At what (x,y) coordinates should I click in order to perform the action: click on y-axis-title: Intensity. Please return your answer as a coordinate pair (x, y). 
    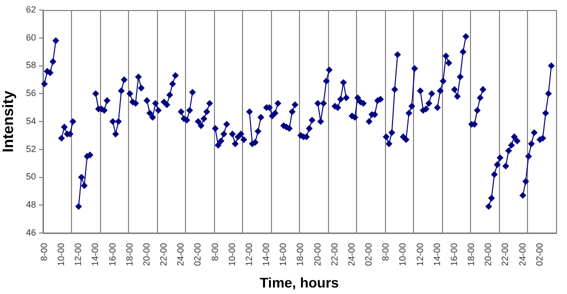
    Looking at the image, I should click on (9, 121).